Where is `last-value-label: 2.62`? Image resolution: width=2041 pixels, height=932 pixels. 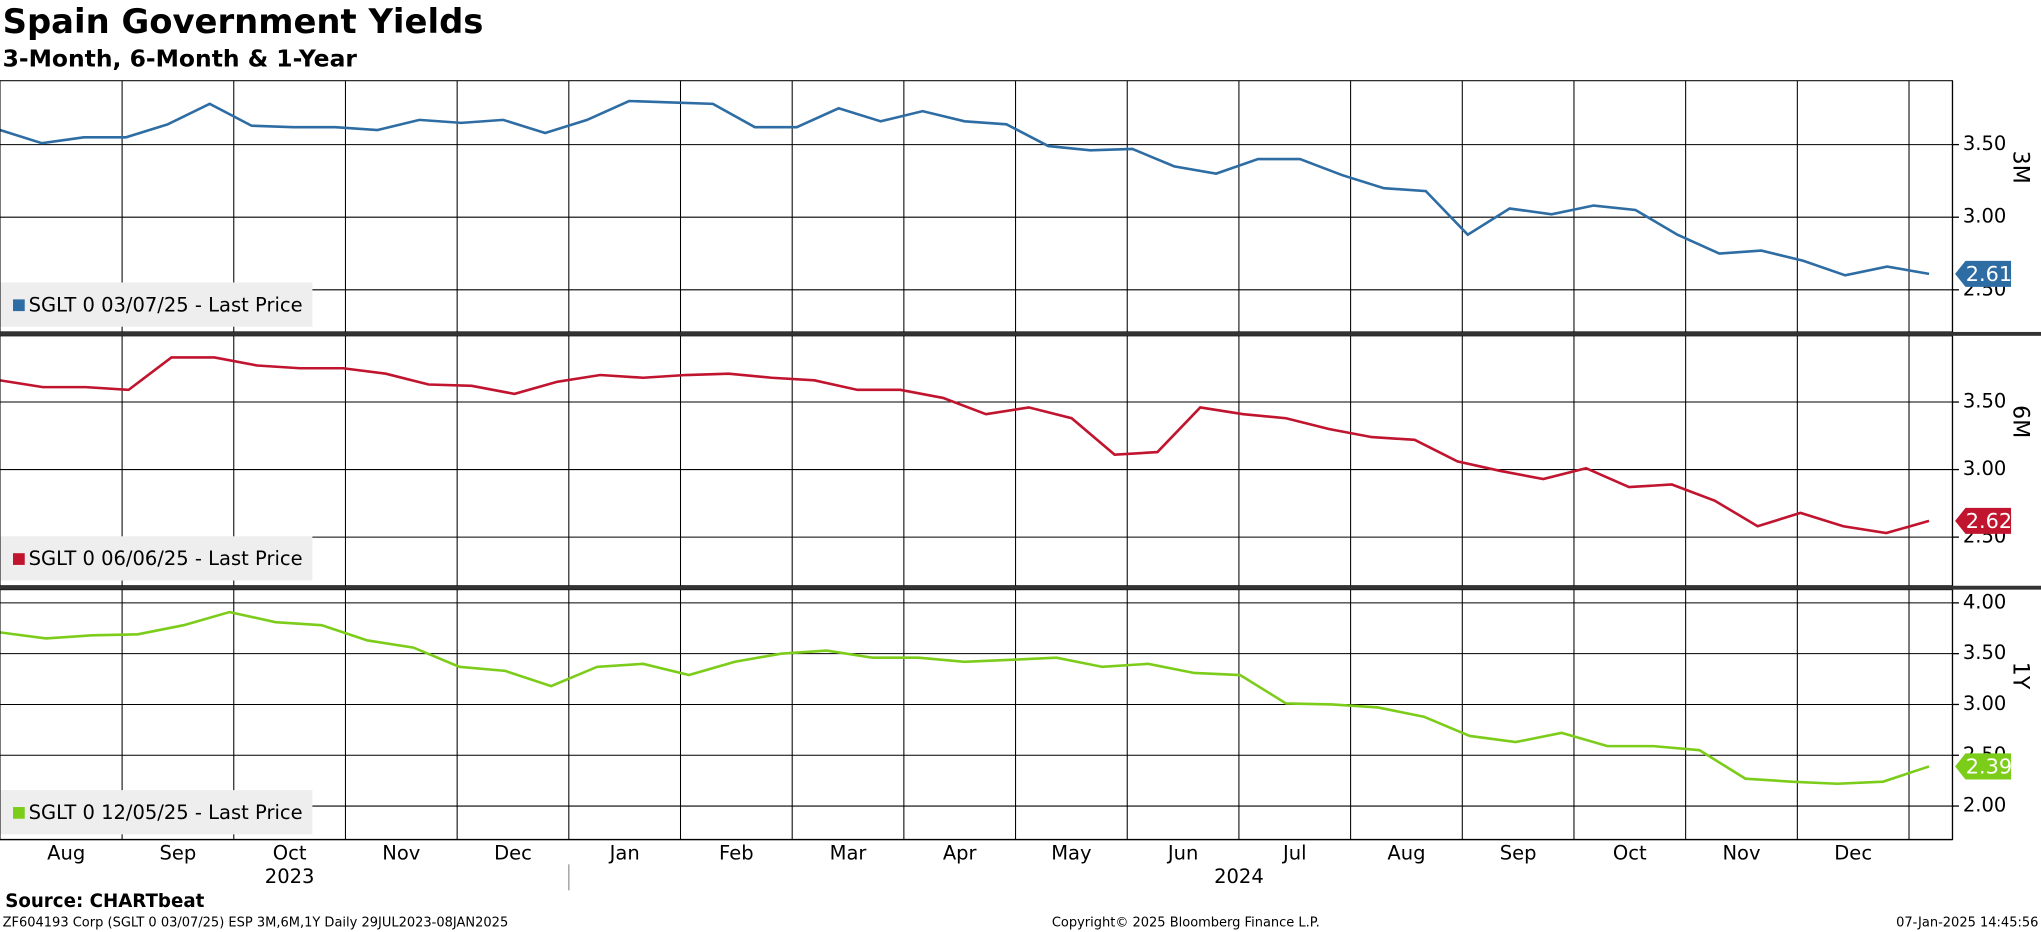 last-value-label: 2.62 is located at coordinates (1989, 521).